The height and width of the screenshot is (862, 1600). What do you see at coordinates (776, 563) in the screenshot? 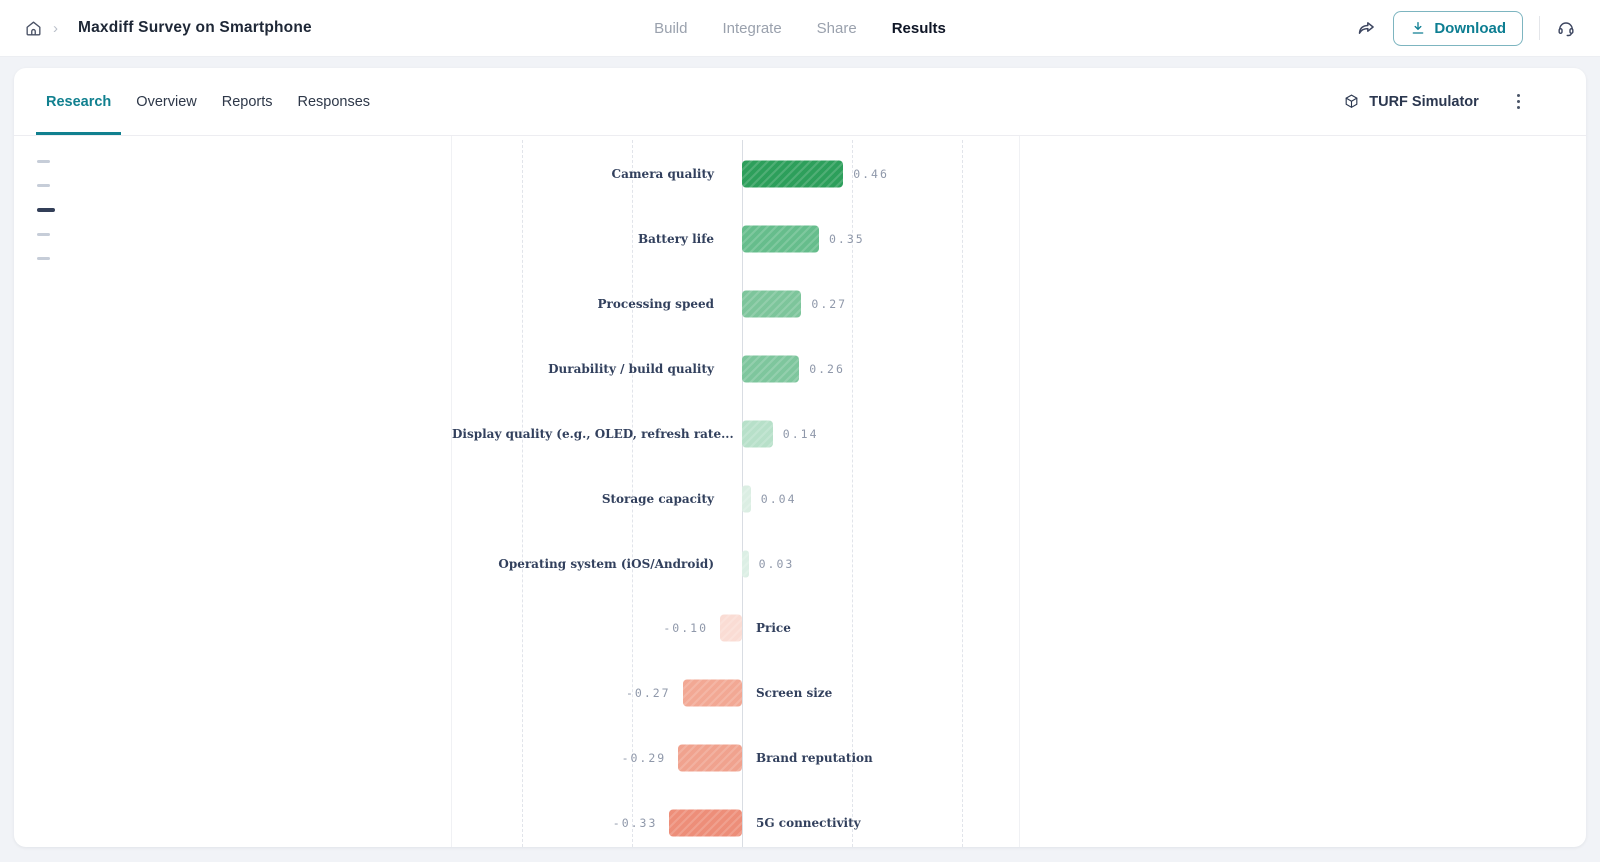
I see `bar-value: 0.03` at bounding box center [776, 563].